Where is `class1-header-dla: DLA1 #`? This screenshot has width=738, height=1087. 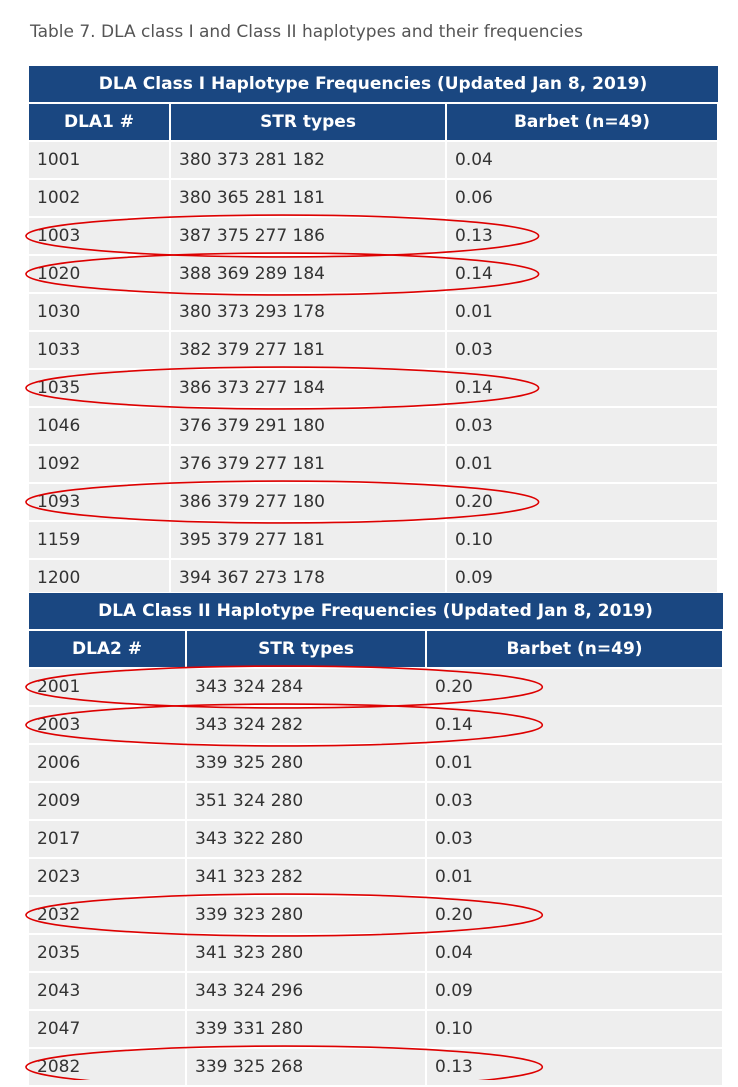
class1-header-dla: DLA1 # is located at coordinates (99, 122).